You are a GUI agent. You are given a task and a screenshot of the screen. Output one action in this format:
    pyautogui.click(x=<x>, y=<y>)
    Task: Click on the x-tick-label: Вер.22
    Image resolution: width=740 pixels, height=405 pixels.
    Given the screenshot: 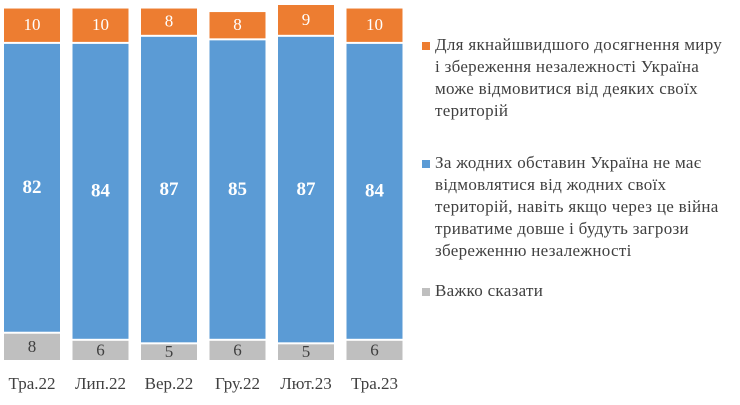 What is the action you would take?
    pyautogui.click(x=169, y=383)
    